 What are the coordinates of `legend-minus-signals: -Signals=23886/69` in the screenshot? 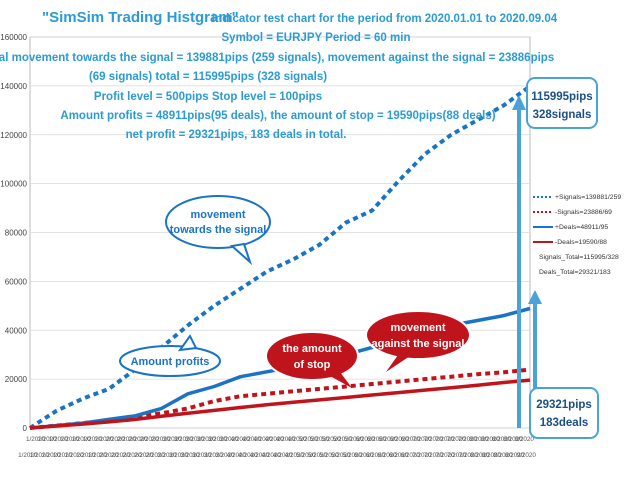 It's located at (583, 212).